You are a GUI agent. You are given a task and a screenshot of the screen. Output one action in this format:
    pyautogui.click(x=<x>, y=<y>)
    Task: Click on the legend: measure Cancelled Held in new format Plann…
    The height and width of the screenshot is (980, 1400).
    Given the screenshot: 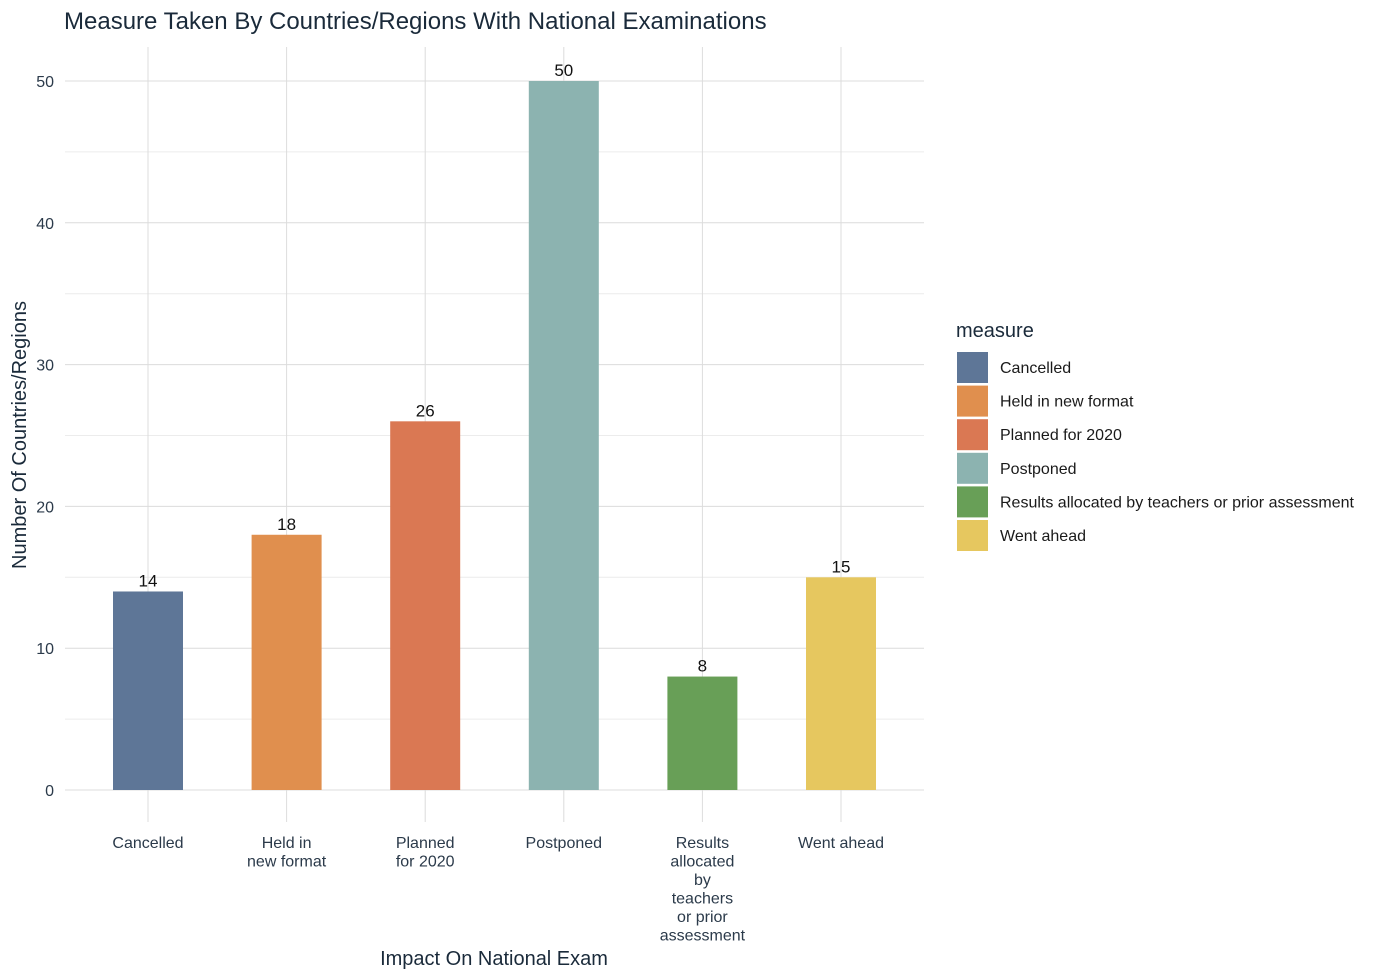 What is the action you would take?
    pyautogui.click(x=1155, y=435)
    